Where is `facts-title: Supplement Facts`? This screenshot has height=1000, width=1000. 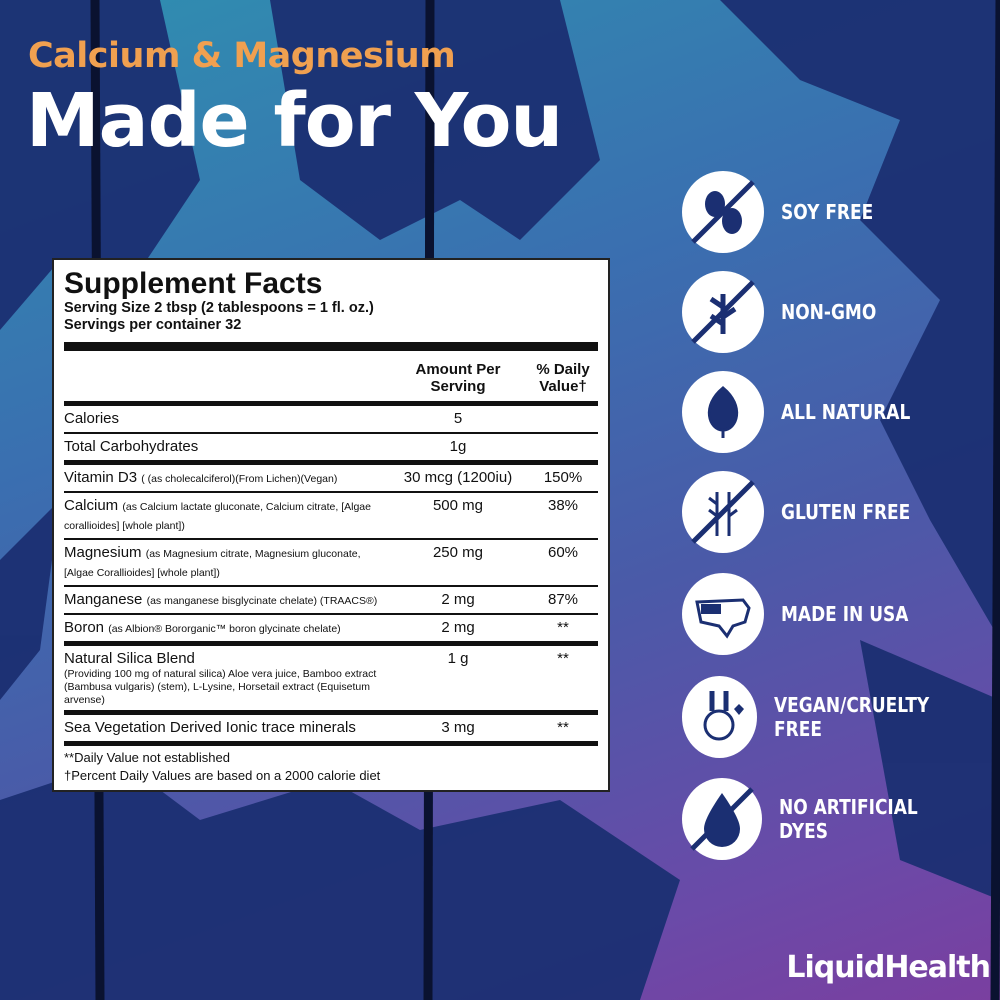
facts-title: Supplement Facts is located at coordinates (193, 283).